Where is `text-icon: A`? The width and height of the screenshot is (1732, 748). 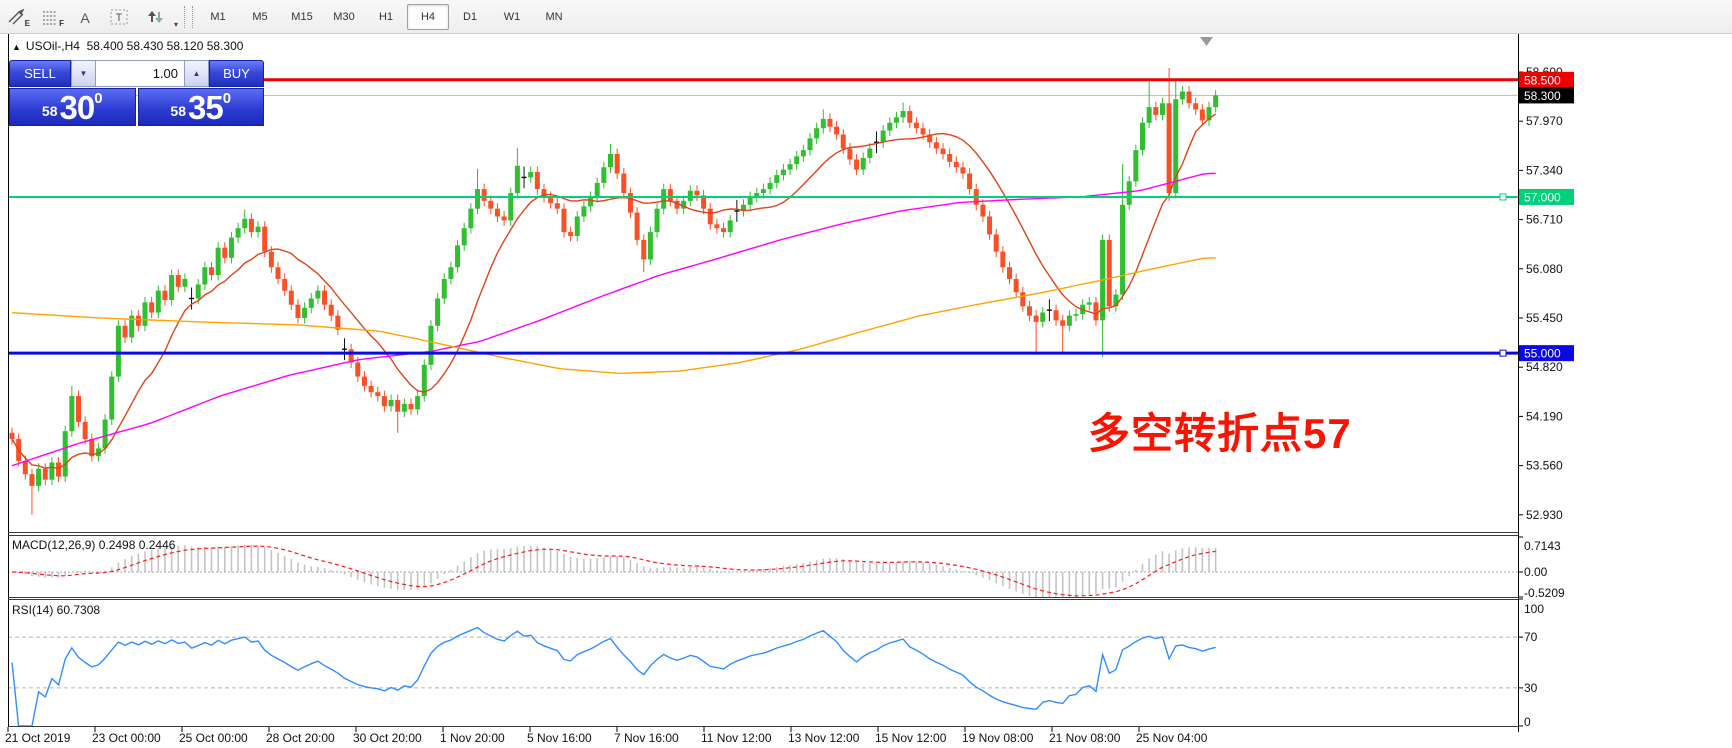 text-icon: A is located at coordinates (85, 17).